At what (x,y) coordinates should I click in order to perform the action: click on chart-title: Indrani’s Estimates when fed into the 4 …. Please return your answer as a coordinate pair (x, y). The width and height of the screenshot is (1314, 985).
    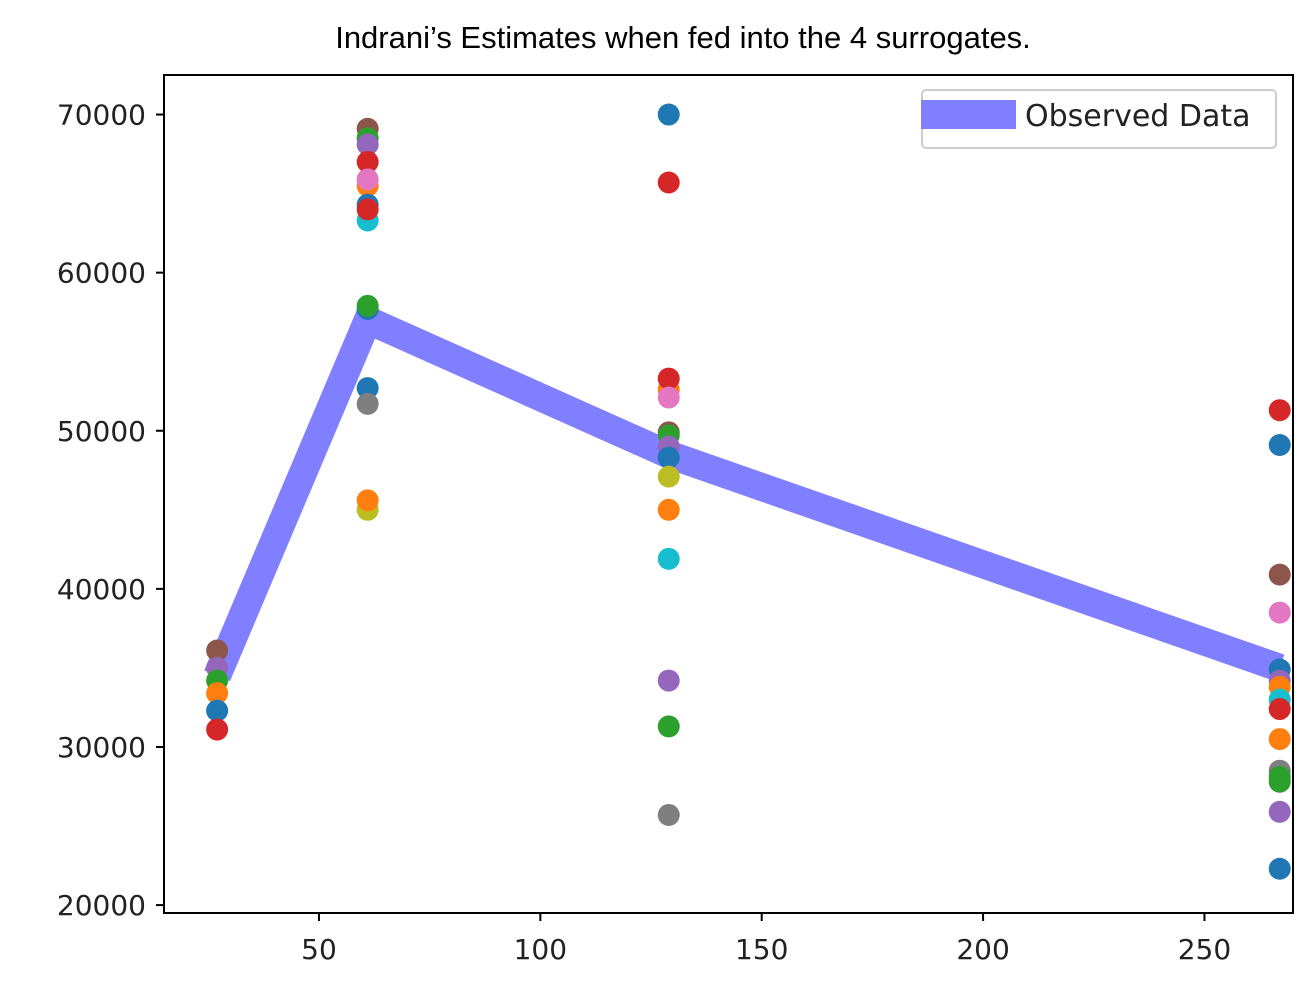
    Looking at the image, I should click on (683, 37).